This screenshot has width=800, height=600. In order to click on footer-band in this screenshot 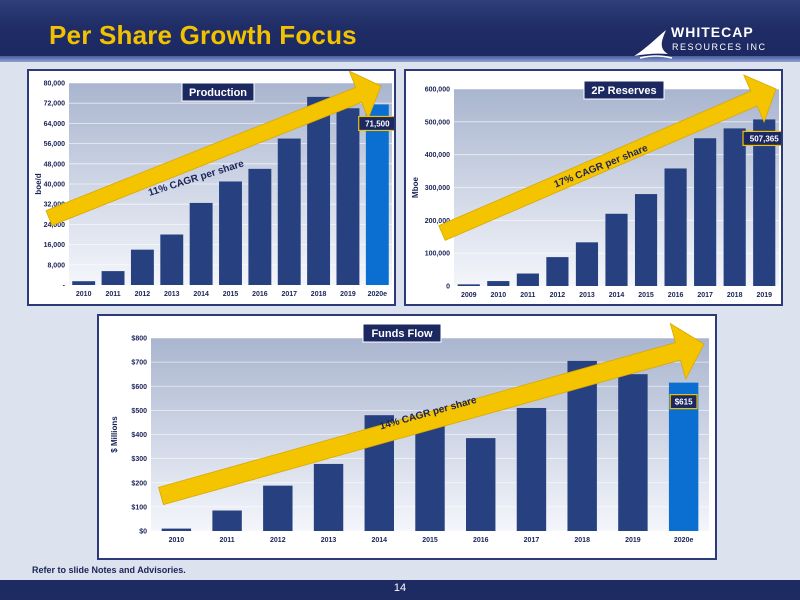, I will do `click(400, 590)`.